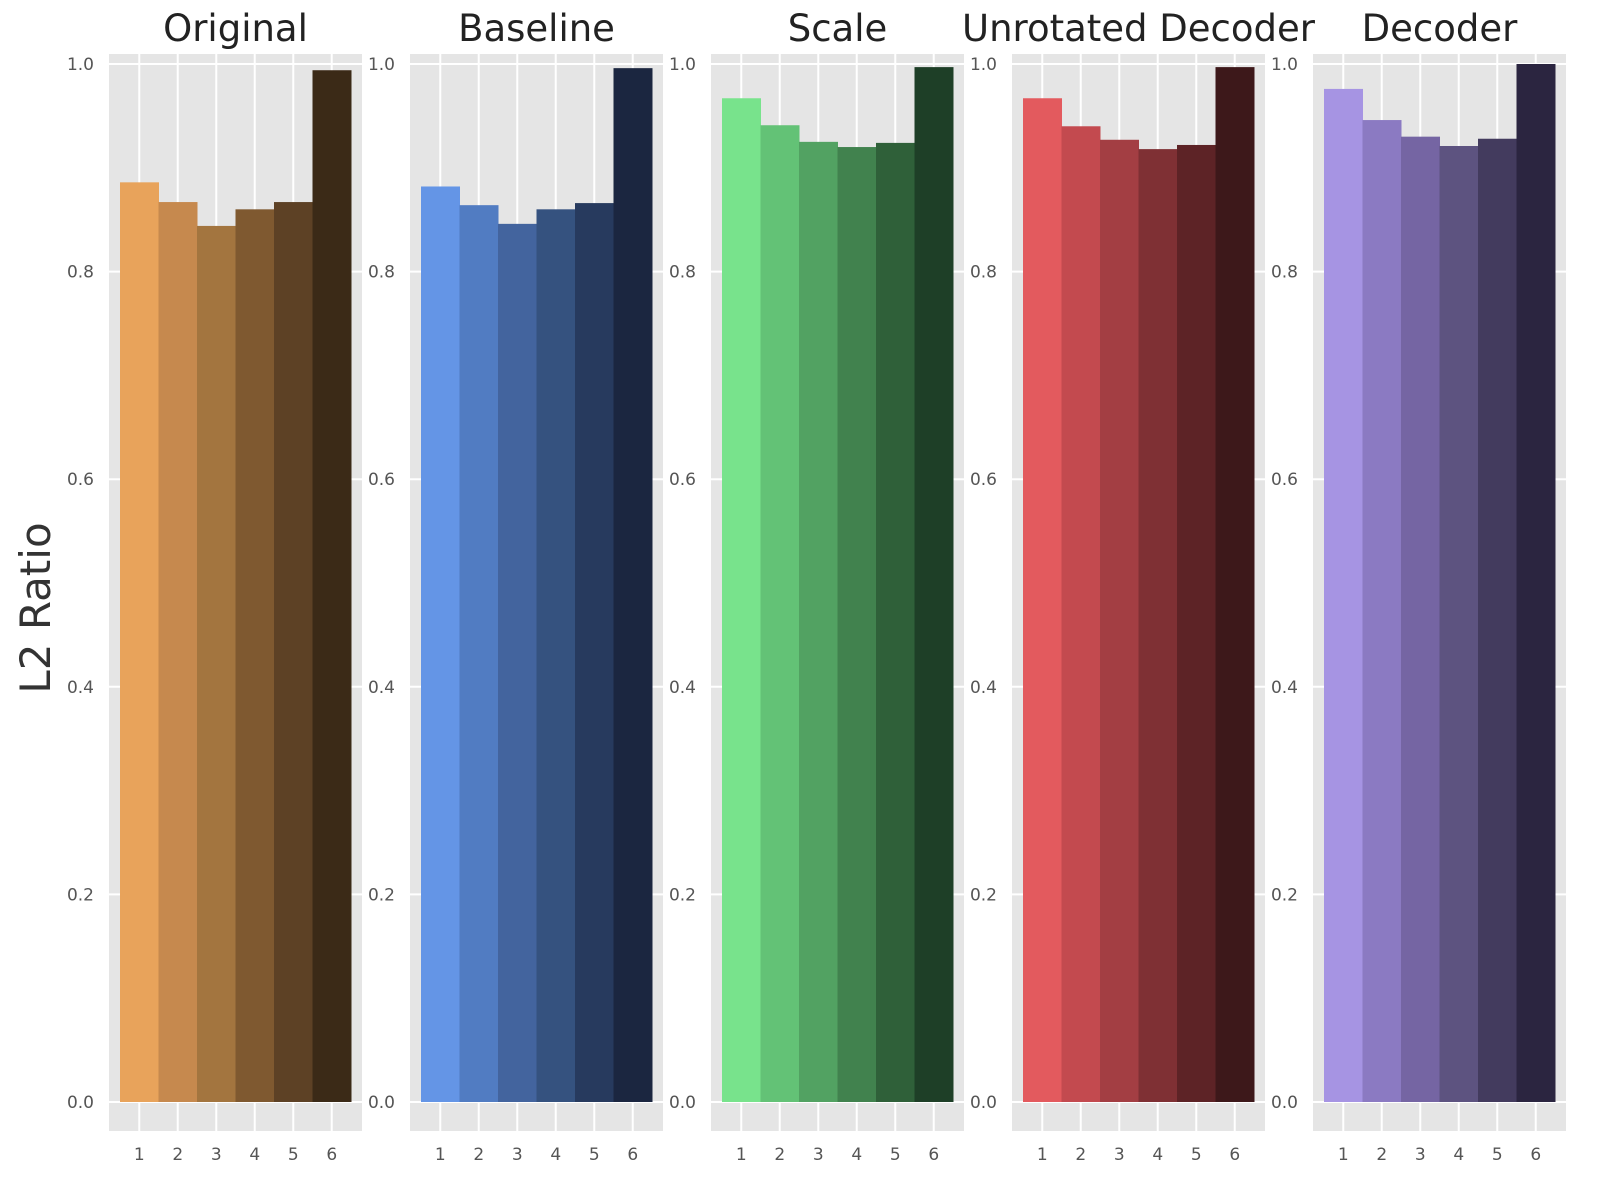 The height and width of the screenshot is (1201, 1600). What do you see at coordinates (536, 28) in the screenshot?
I see `panel-title: Baseline` at bounding box center [536, 28].